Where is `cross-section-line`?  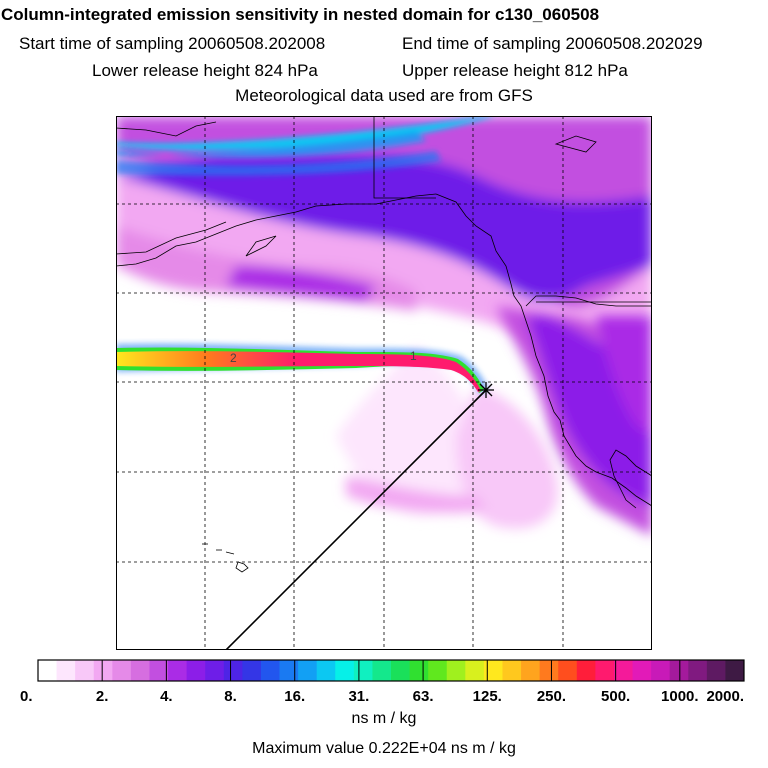 cross-section-line is located at coordinates (356, 519).